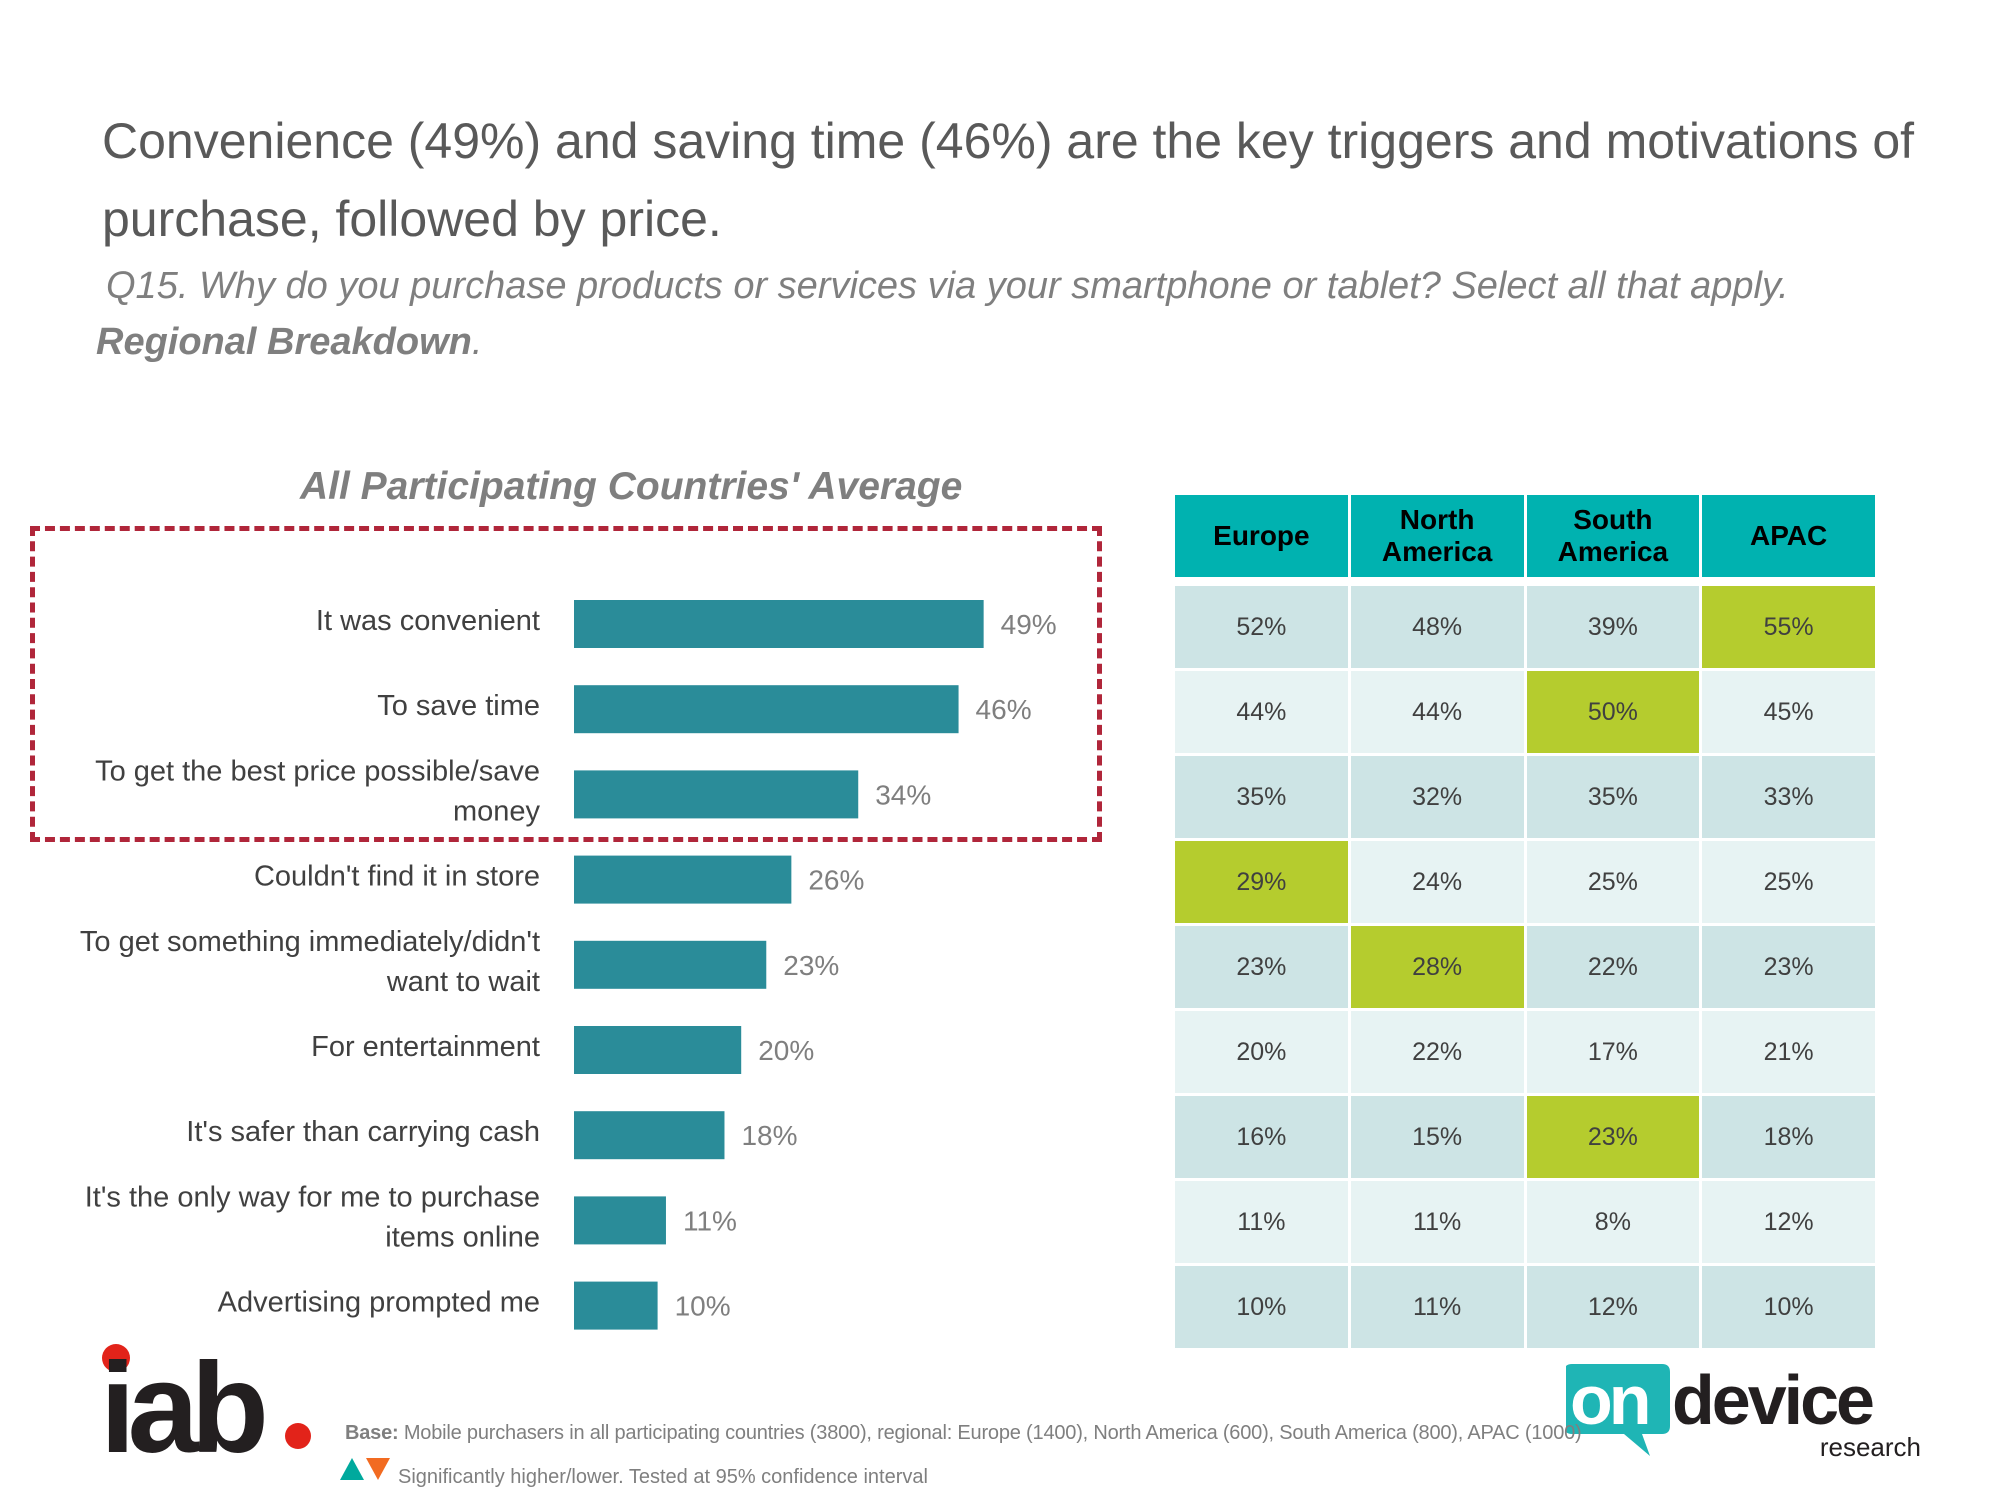 The height and width of the screenshot is (1500, 2000). What do you see at coordinates (497, 811) in the screenshot?
I see `category-label: money` at bounding box center [497, 811].